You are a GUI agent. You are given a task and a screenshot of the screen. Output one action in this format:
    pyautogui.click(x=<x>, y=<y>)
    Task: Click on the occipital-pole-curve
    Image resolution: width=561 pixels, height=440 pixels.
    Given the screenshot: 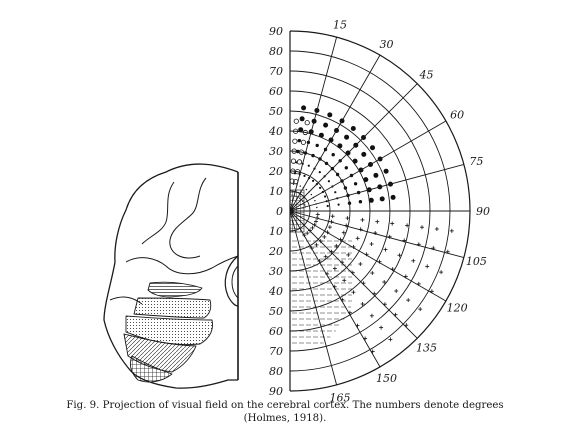 What is the action you would take?
    pyautogui.click(x=231, y=281)
    